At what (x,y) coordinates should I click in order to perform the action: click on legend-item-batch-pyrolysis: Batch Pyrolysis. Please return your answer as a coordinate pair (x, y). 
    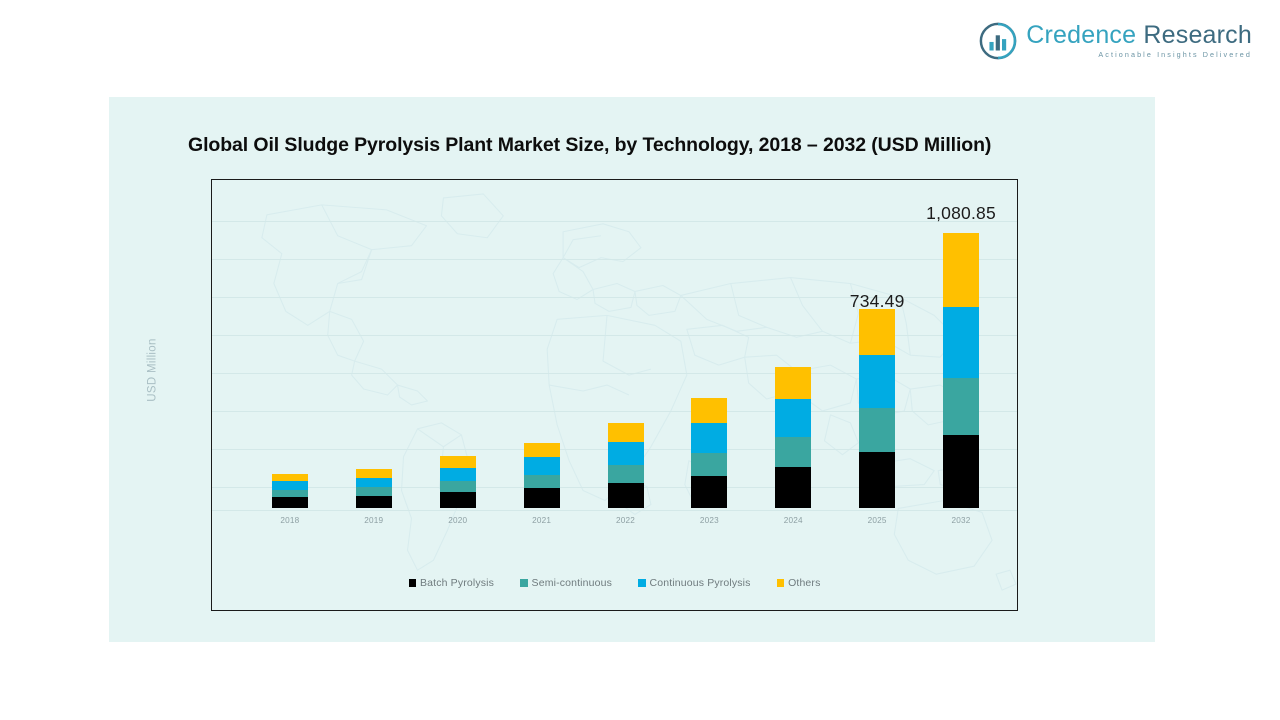
    Looking at the image, I should click on (451, 583).